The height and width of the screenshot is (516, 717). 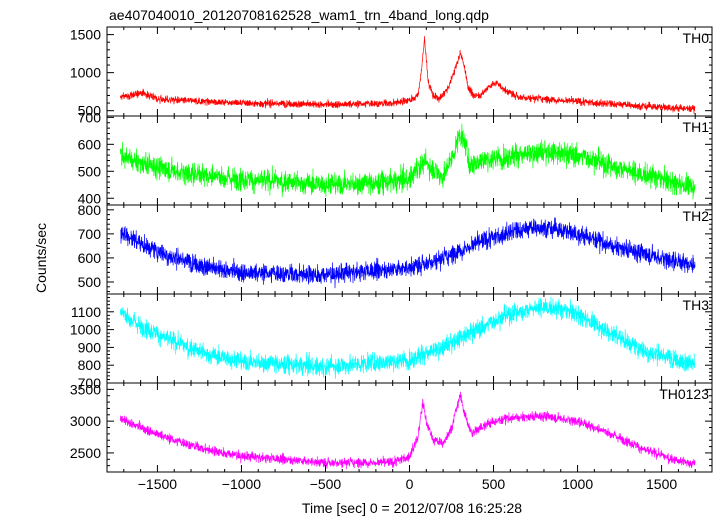 What do you see at coordinates (85, 453) in the screenshot?
I see `y-tick-label: 2500` at bounding box center [85, 453].